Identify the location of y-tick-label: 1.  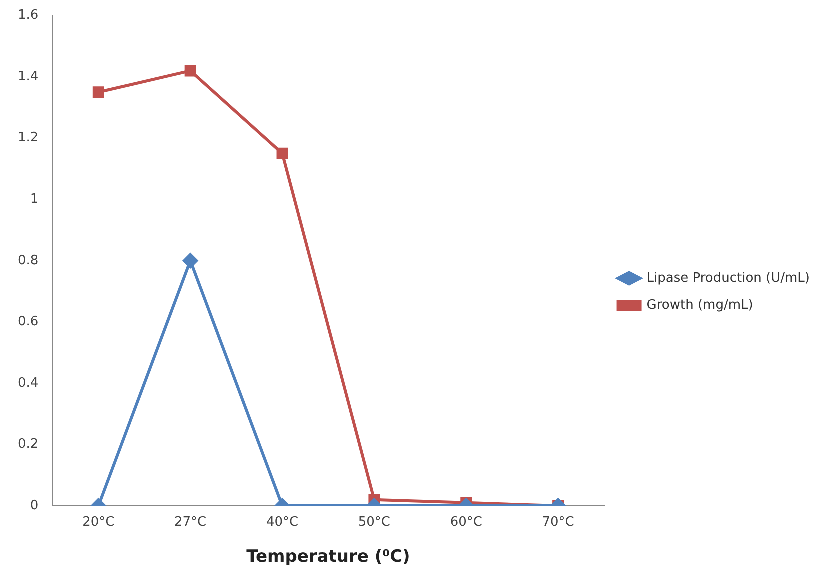
(34, 199).